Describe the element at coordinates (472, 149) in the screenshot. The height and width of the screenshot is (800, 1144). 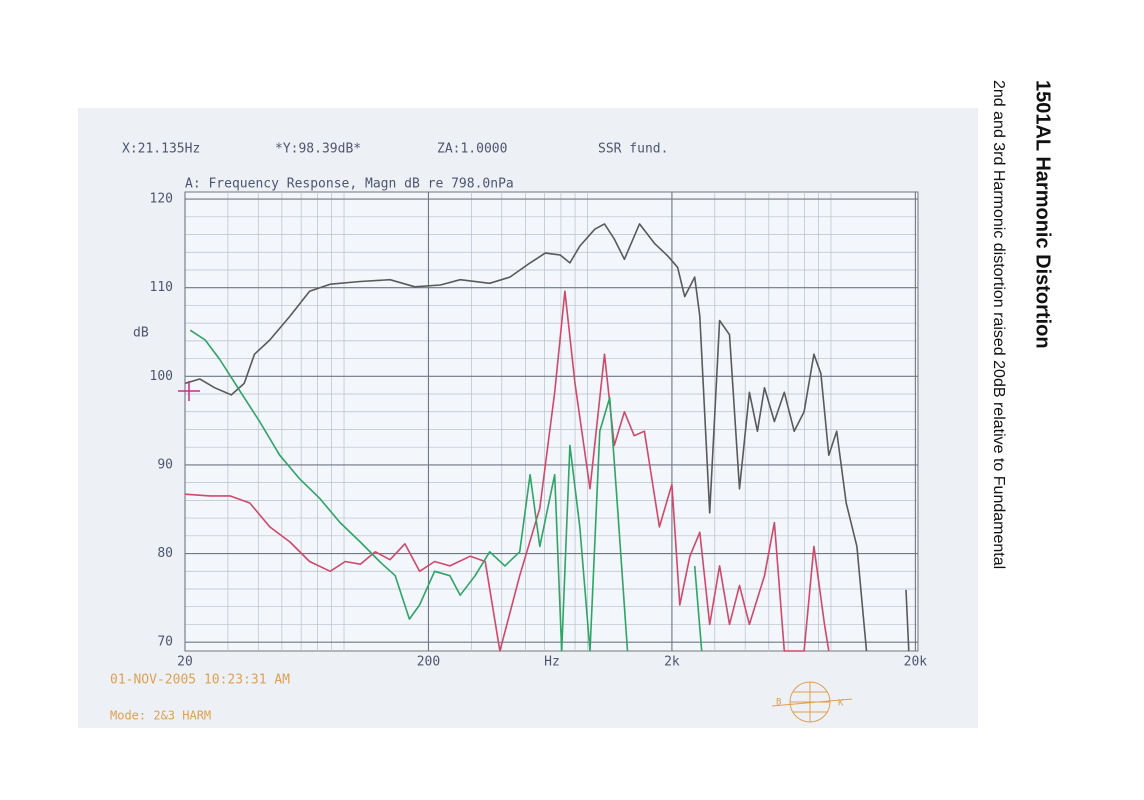
I see `readout-za: ZA:1.0000` at that location.